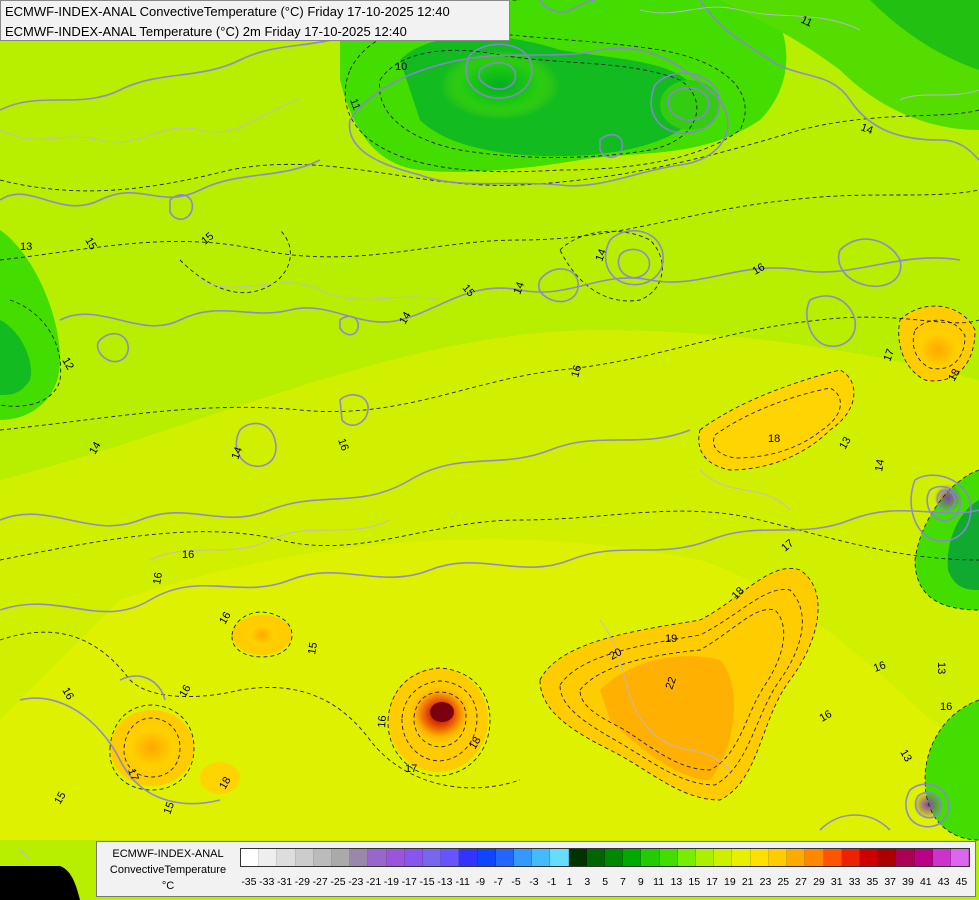 Image resolution: width=979 pixels, height=900 pixels. What do you see at coordinates (836, 882) in the screenshot?
I see `legend-tick: 31` at bounding box center [836, 882].